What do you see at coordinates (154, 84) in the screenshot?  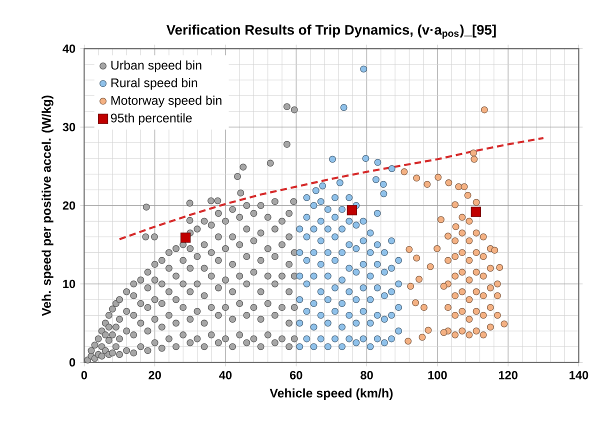 I see `legend-label: Rural speed bin` at bounding box center [154, 84].